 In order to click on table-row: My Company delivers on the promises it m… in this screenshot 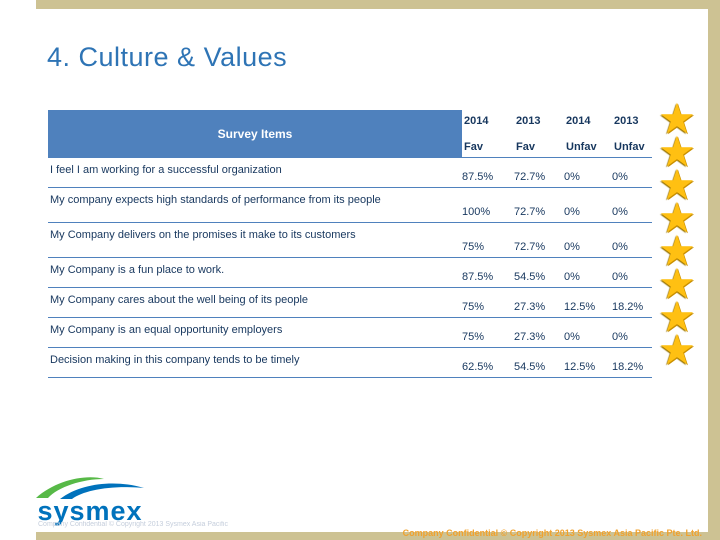, I will do `click(350, 240)`.